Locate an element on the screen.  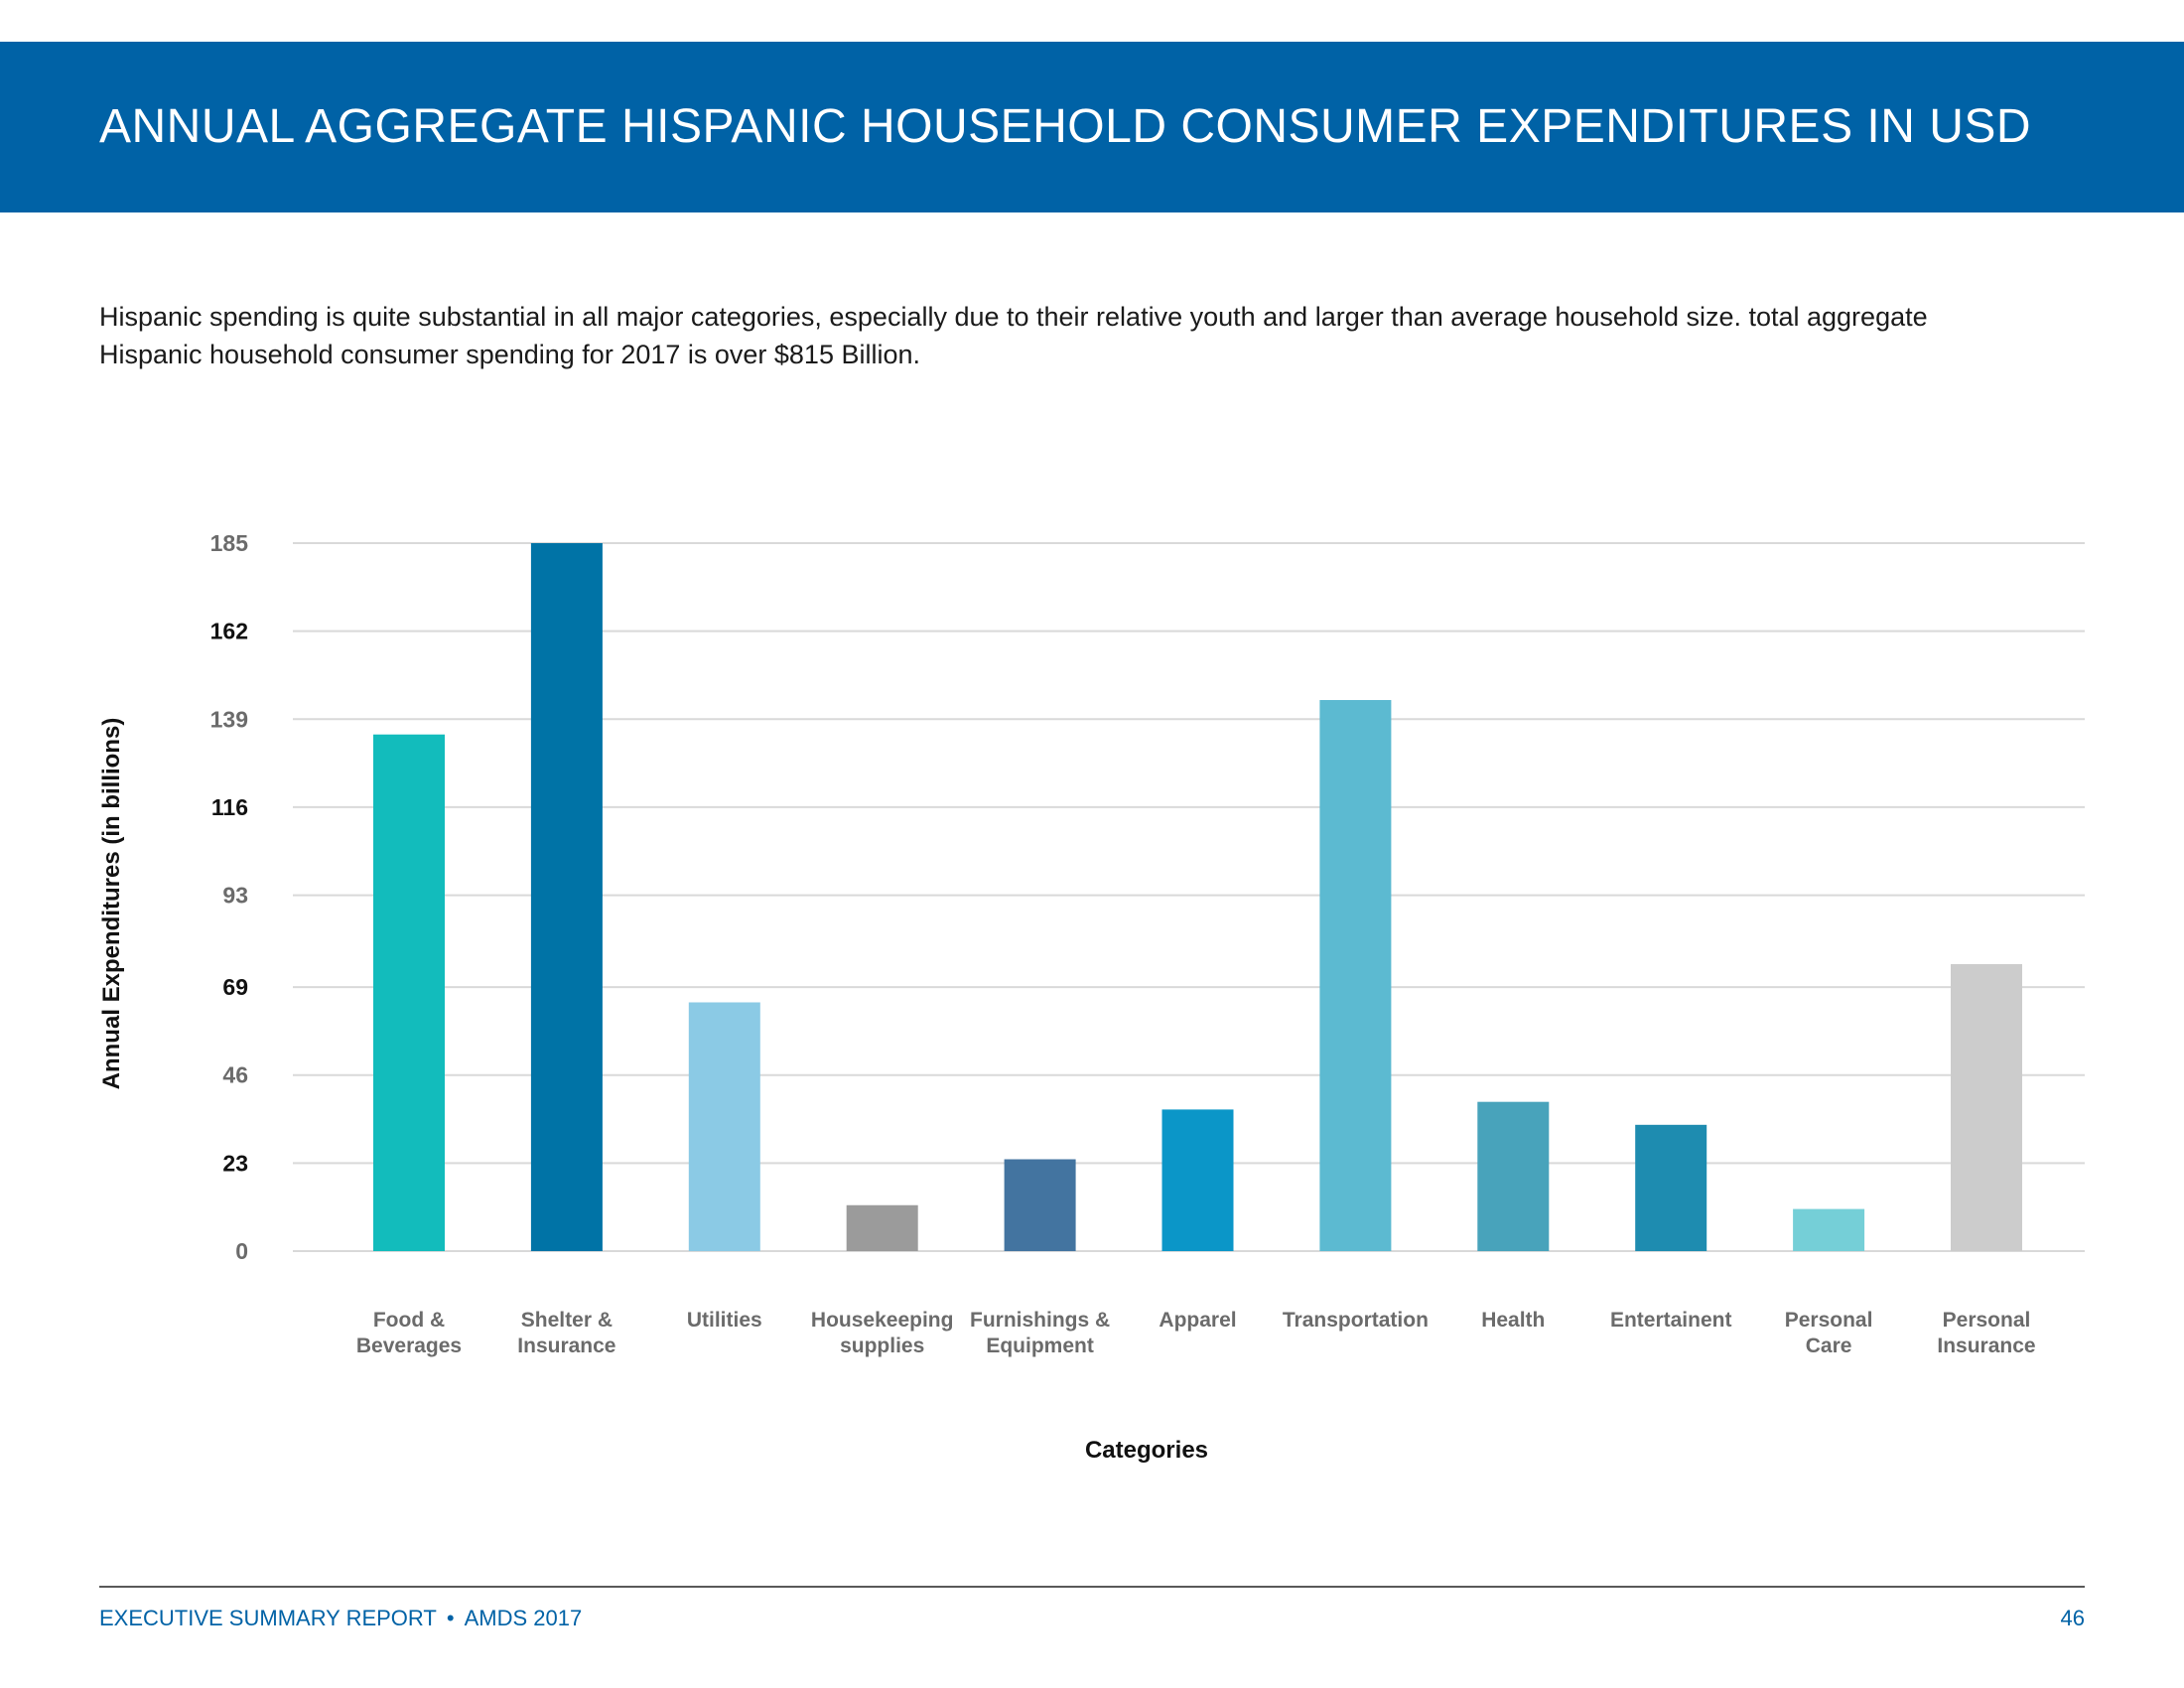
footer-report-label: EXECUTIVE SUMMARY REPORT • AMDS 2017 is located at coordinates (340, 1618).